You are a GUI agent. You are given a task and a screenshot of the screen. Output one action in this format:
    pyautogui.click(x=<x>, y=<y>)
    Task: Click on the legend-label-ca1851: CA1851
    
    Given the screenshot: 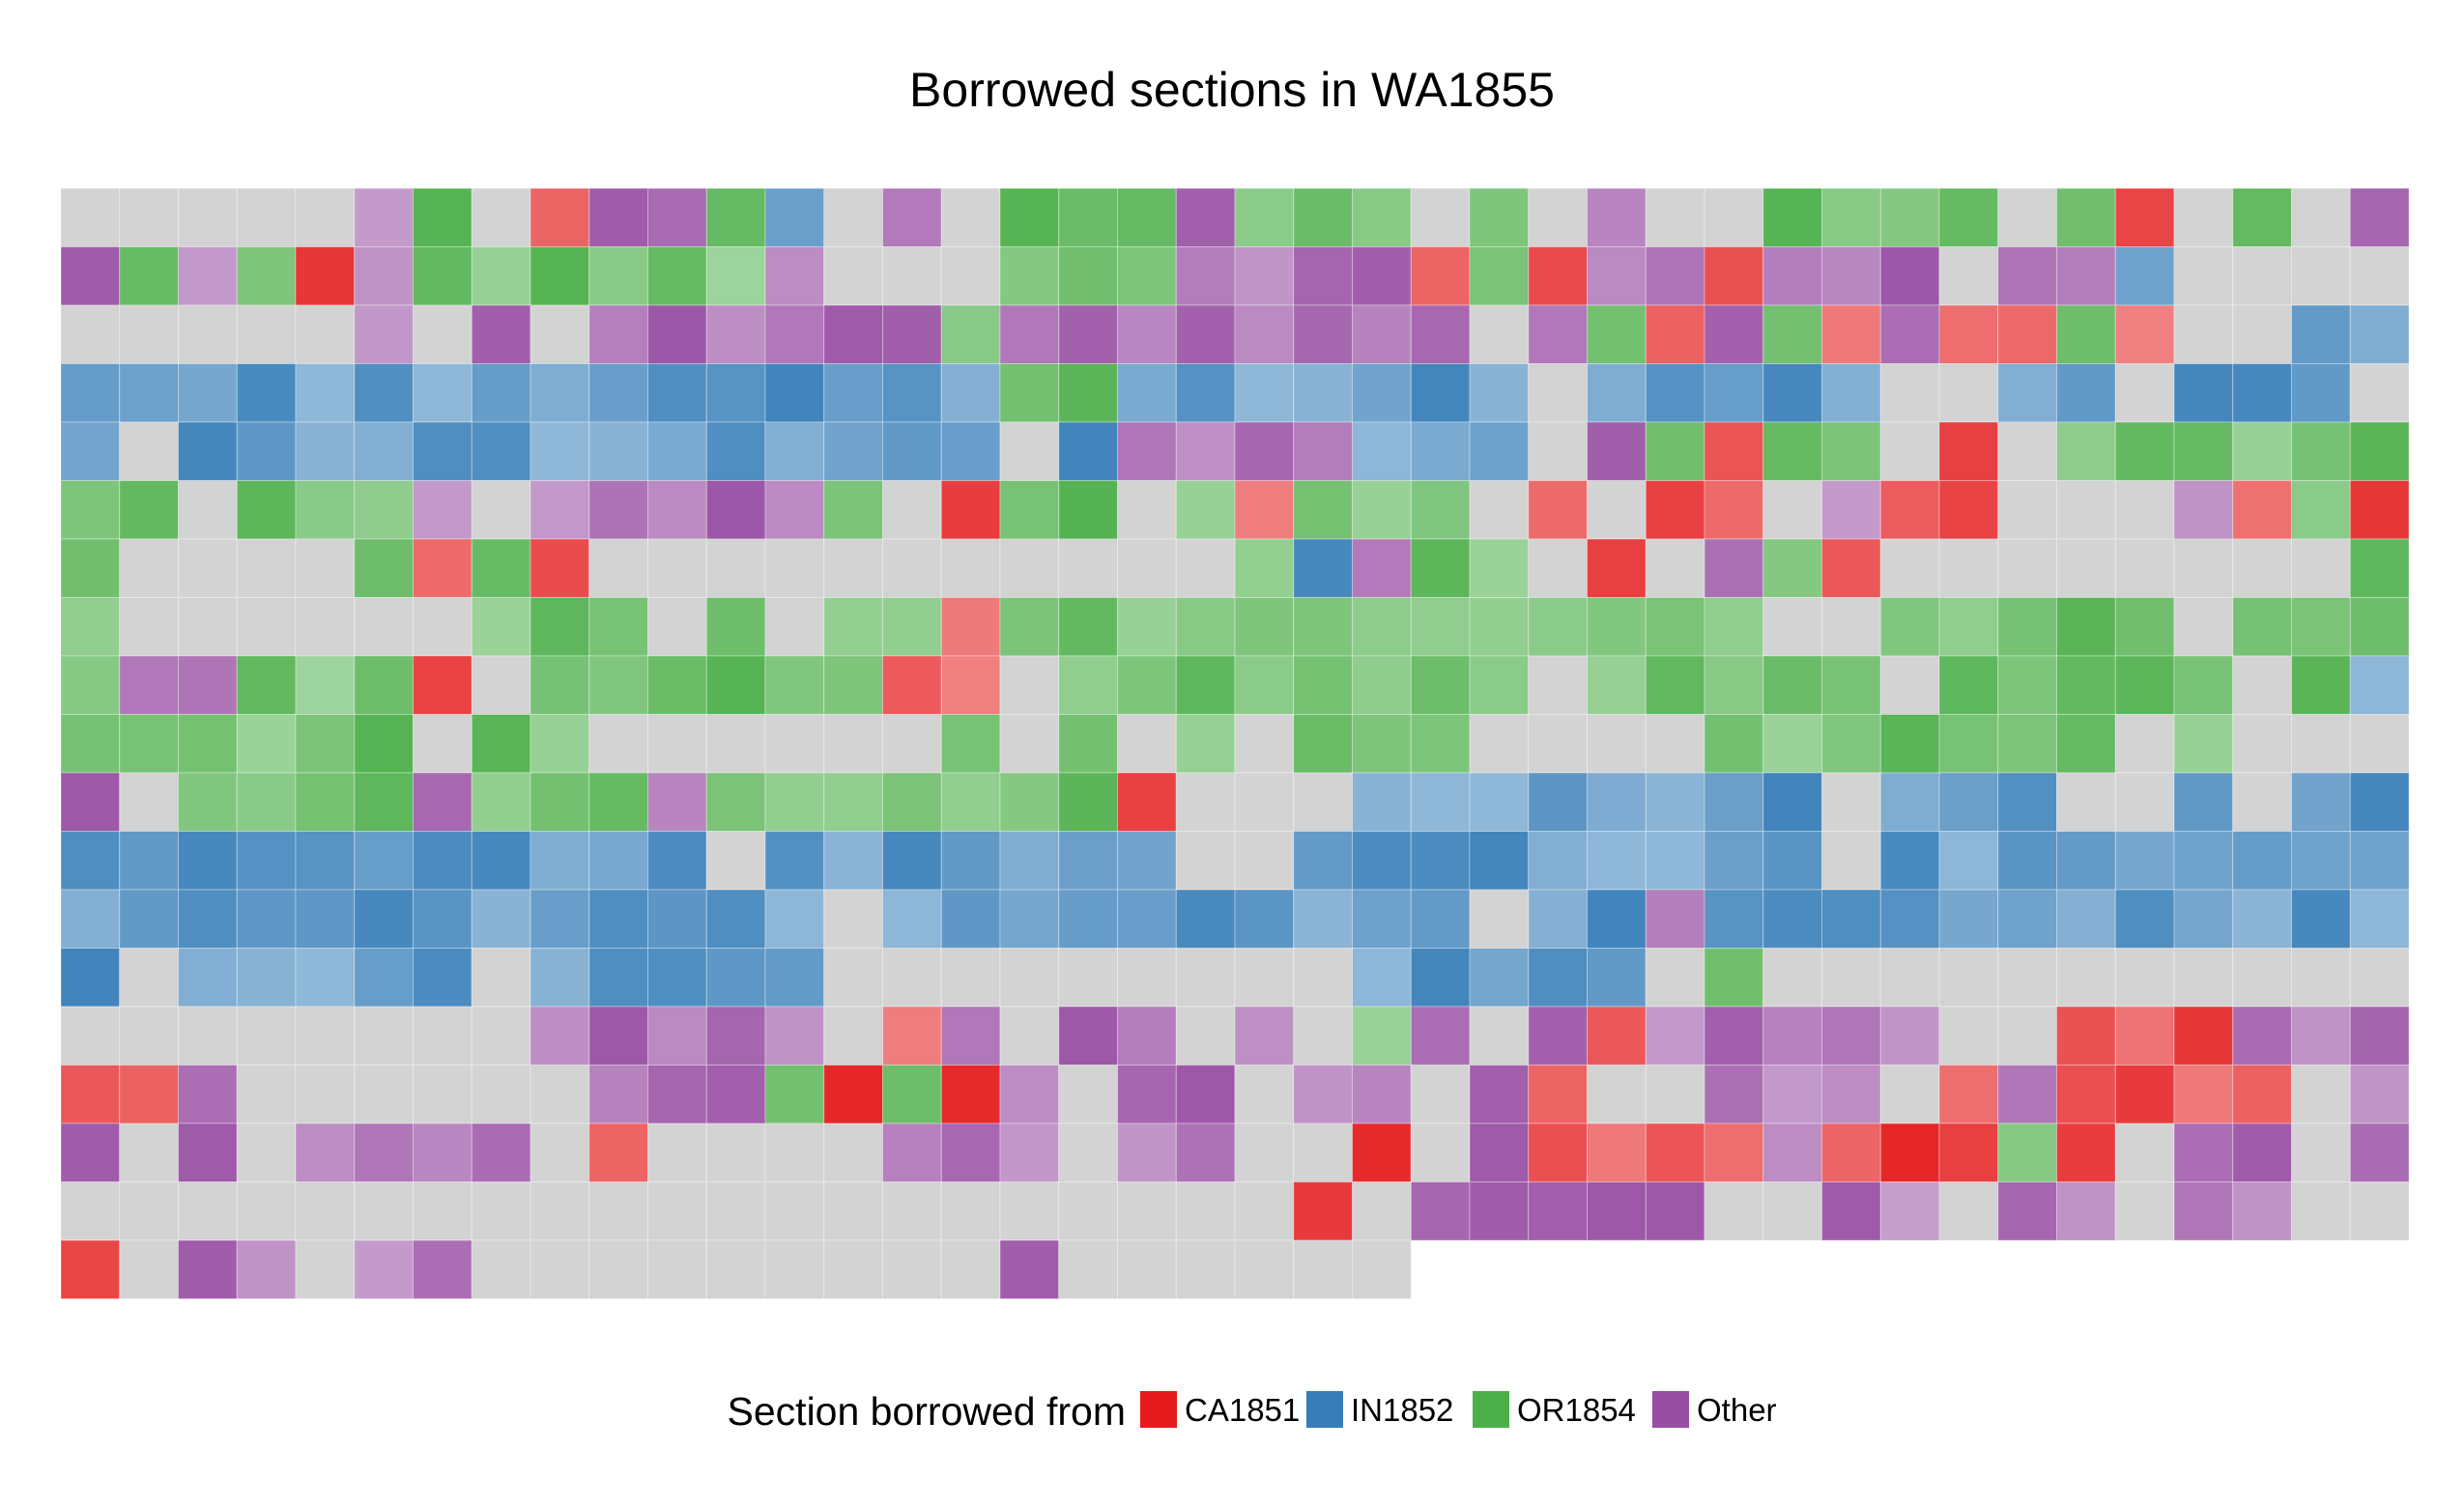 What is the action you would take?
    pyautogui.click(x=1242, y=1410)
    